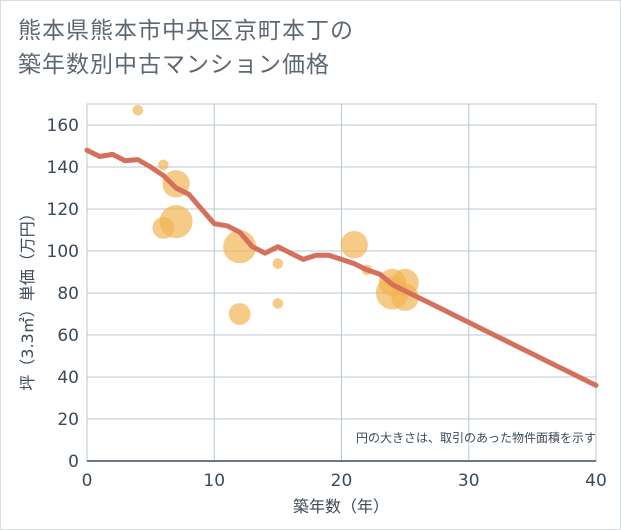 The image size is (621, 530). What do you see at coordinates (186, 48) in the screenshot?
I see `chart-title: 熊本県熊本市中央区京町本丁の 築年数別中古マンション価格` at bounding box center [186, 48].